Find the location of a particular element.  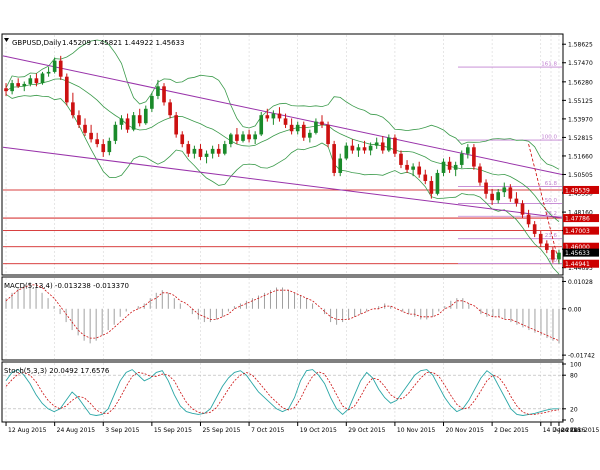

fibonacci-label: 23.6 is located at coordinates (551, 236).